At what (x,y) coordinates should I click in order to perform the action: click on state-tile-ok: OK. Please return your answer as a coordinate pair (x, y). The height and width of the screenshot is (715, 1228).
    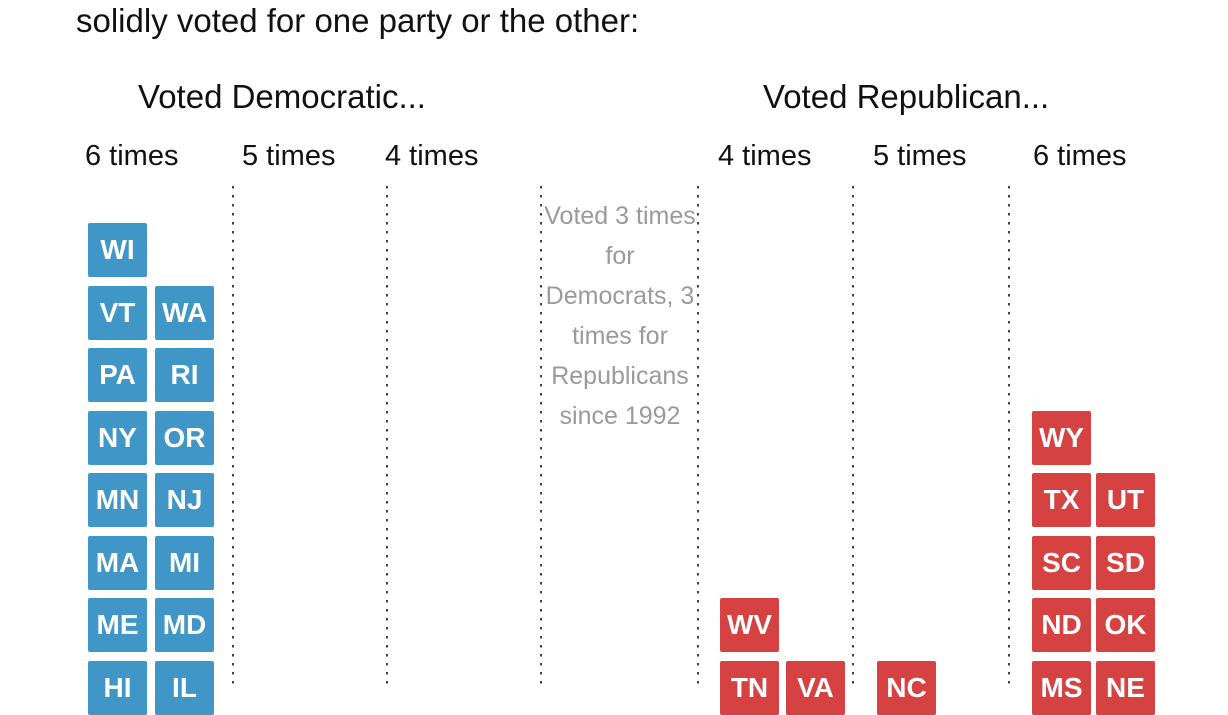
    Looking at the image, I should click on (1125, 625).